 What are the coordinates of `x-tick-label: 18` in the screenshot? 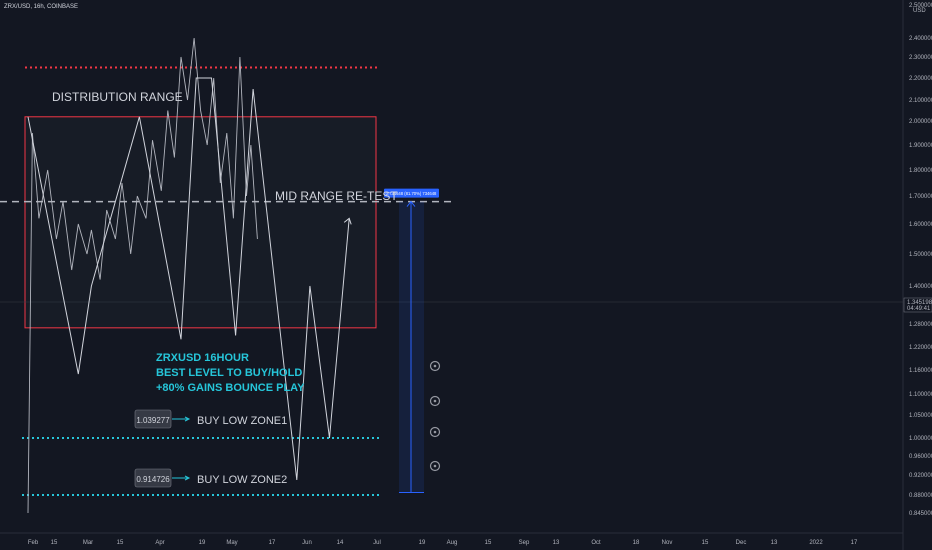 It's located at (636, 543).